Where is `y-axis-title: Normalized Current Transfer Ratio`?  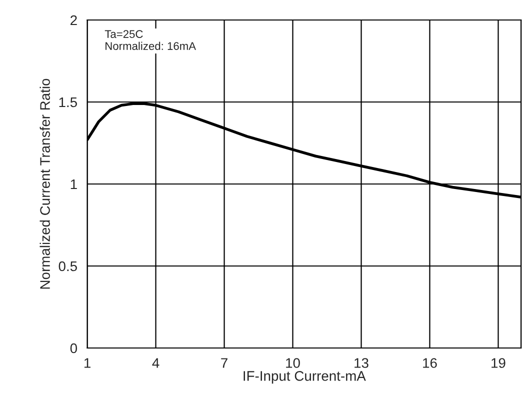 y-axis-title: Normalized Current Transfer Ratio is located at coordinates (45, 183).